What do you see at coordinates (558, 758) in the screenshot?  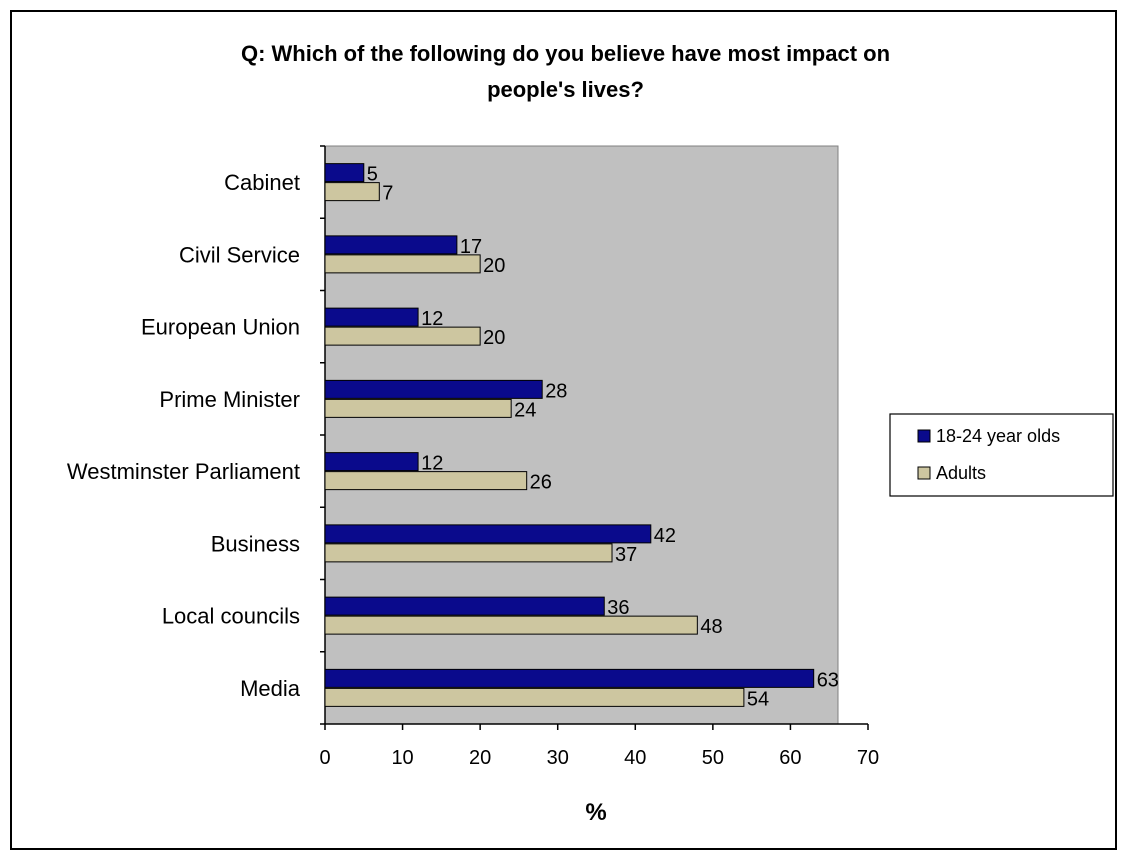 I see `x-tick-label: 30` at bounding box center [558, 758].